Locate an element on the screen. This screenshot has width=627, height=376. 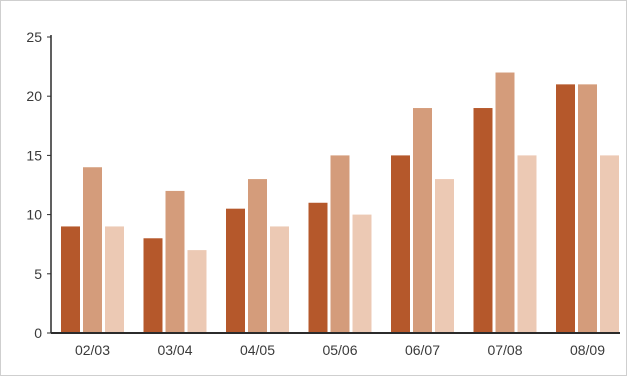
y-axis-ticks: 0 5 10 15 20 25 is located at coordinates (38, 185).